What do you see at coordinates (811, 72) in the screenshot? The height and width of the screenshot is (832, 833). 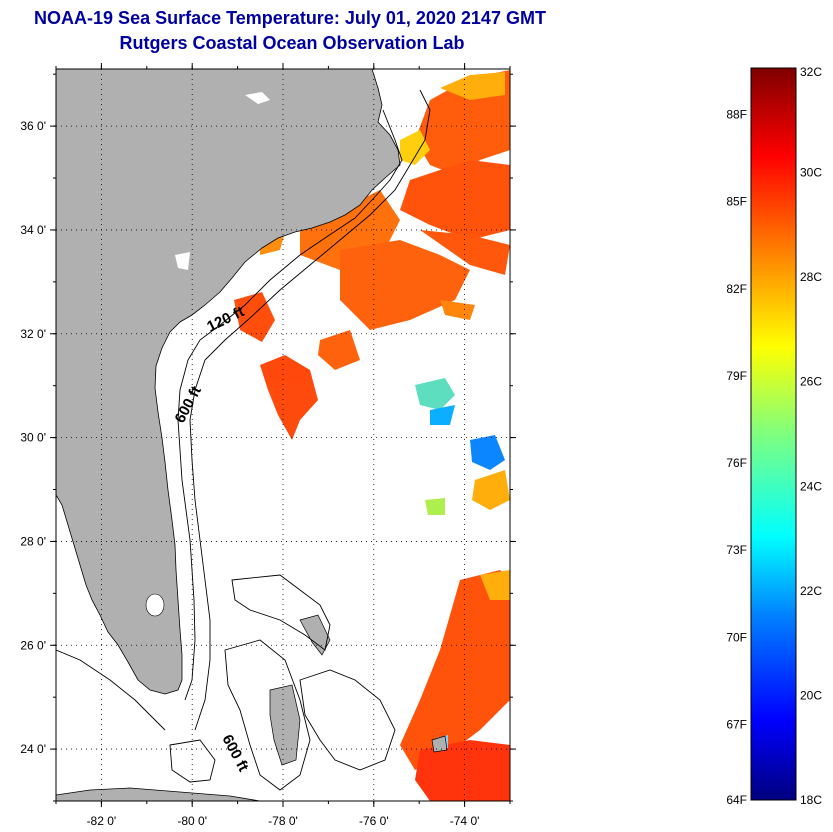 I see `colorbar-celsius-label: 32C` at bounding box center [811, 72].